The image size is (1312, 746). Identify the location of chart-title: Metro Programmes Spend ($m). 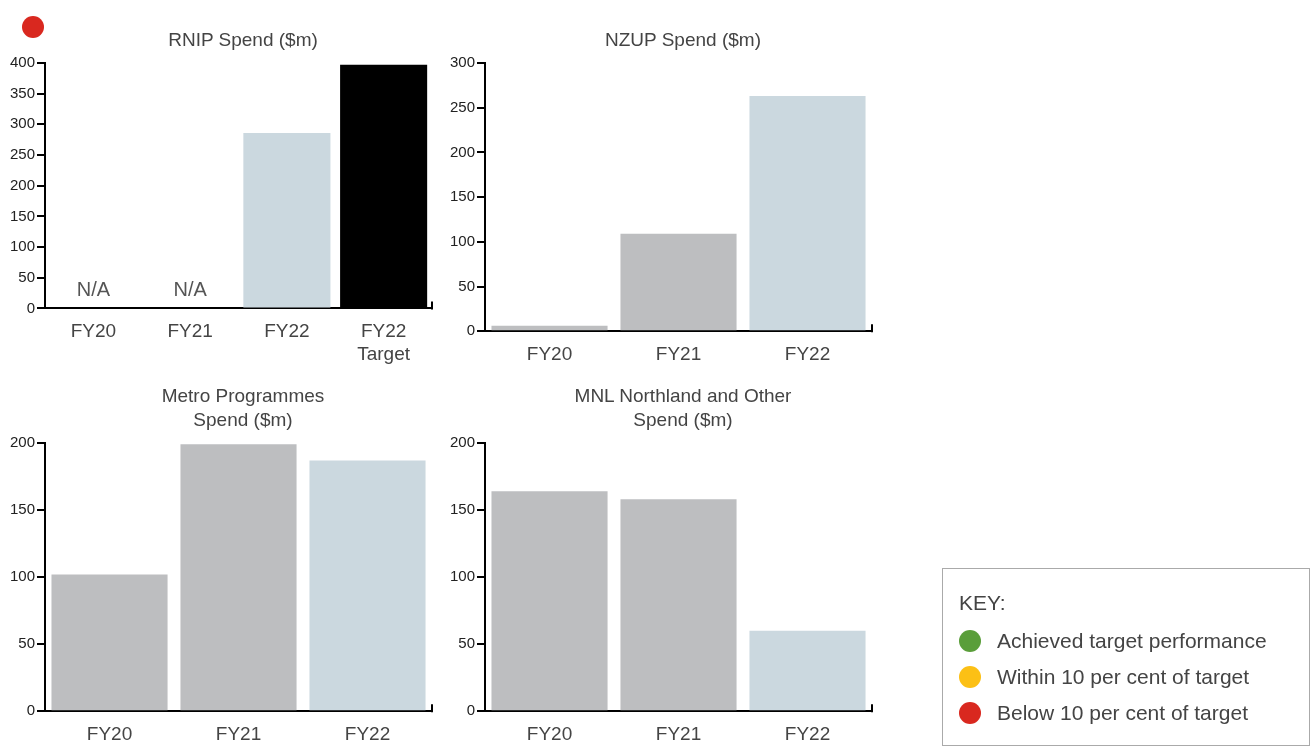
(243, 408).